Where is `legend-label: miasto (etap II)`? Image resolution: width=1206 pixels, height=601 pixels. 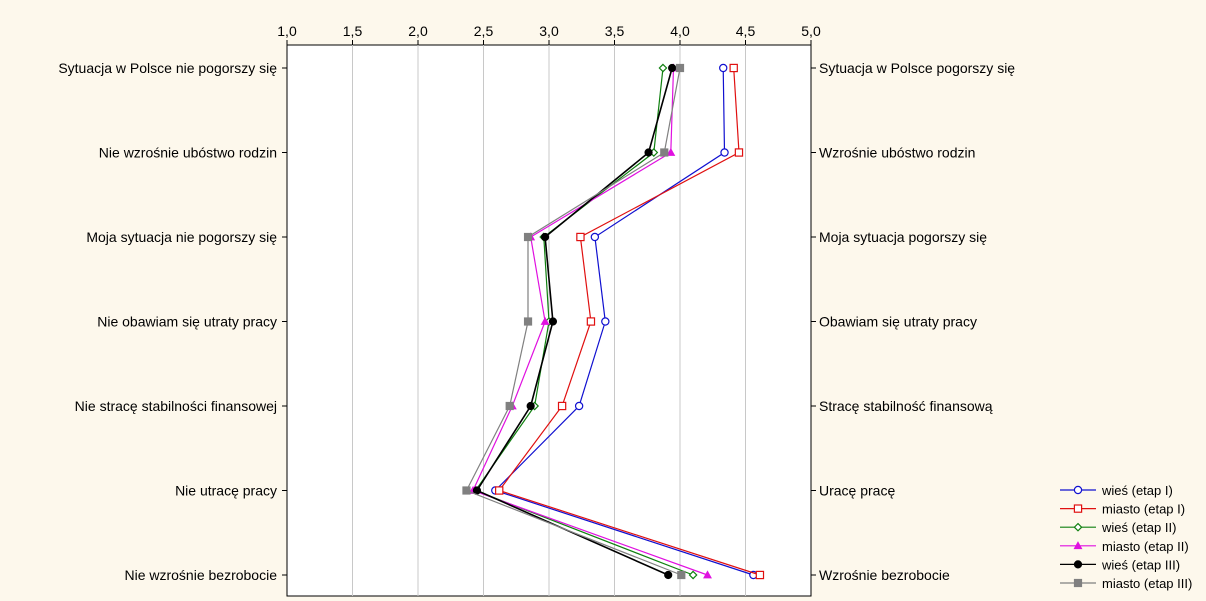
legend-label: miasto (etap II) is located at coordinates (1145, 546).